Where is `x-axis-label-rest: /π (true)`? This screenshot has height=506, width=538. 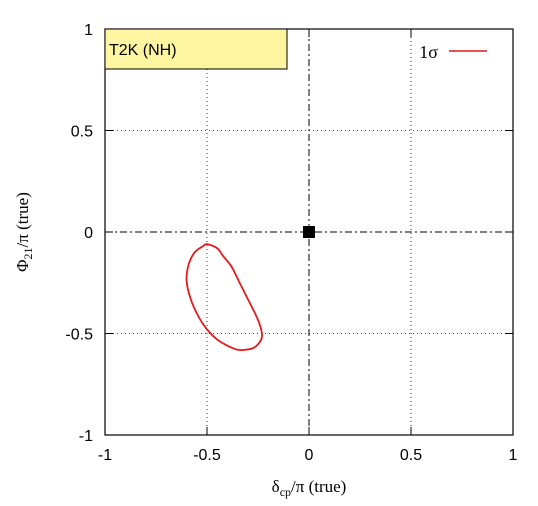
x-axis-label-rest: /π (true) is located at coordinates (318, 486).